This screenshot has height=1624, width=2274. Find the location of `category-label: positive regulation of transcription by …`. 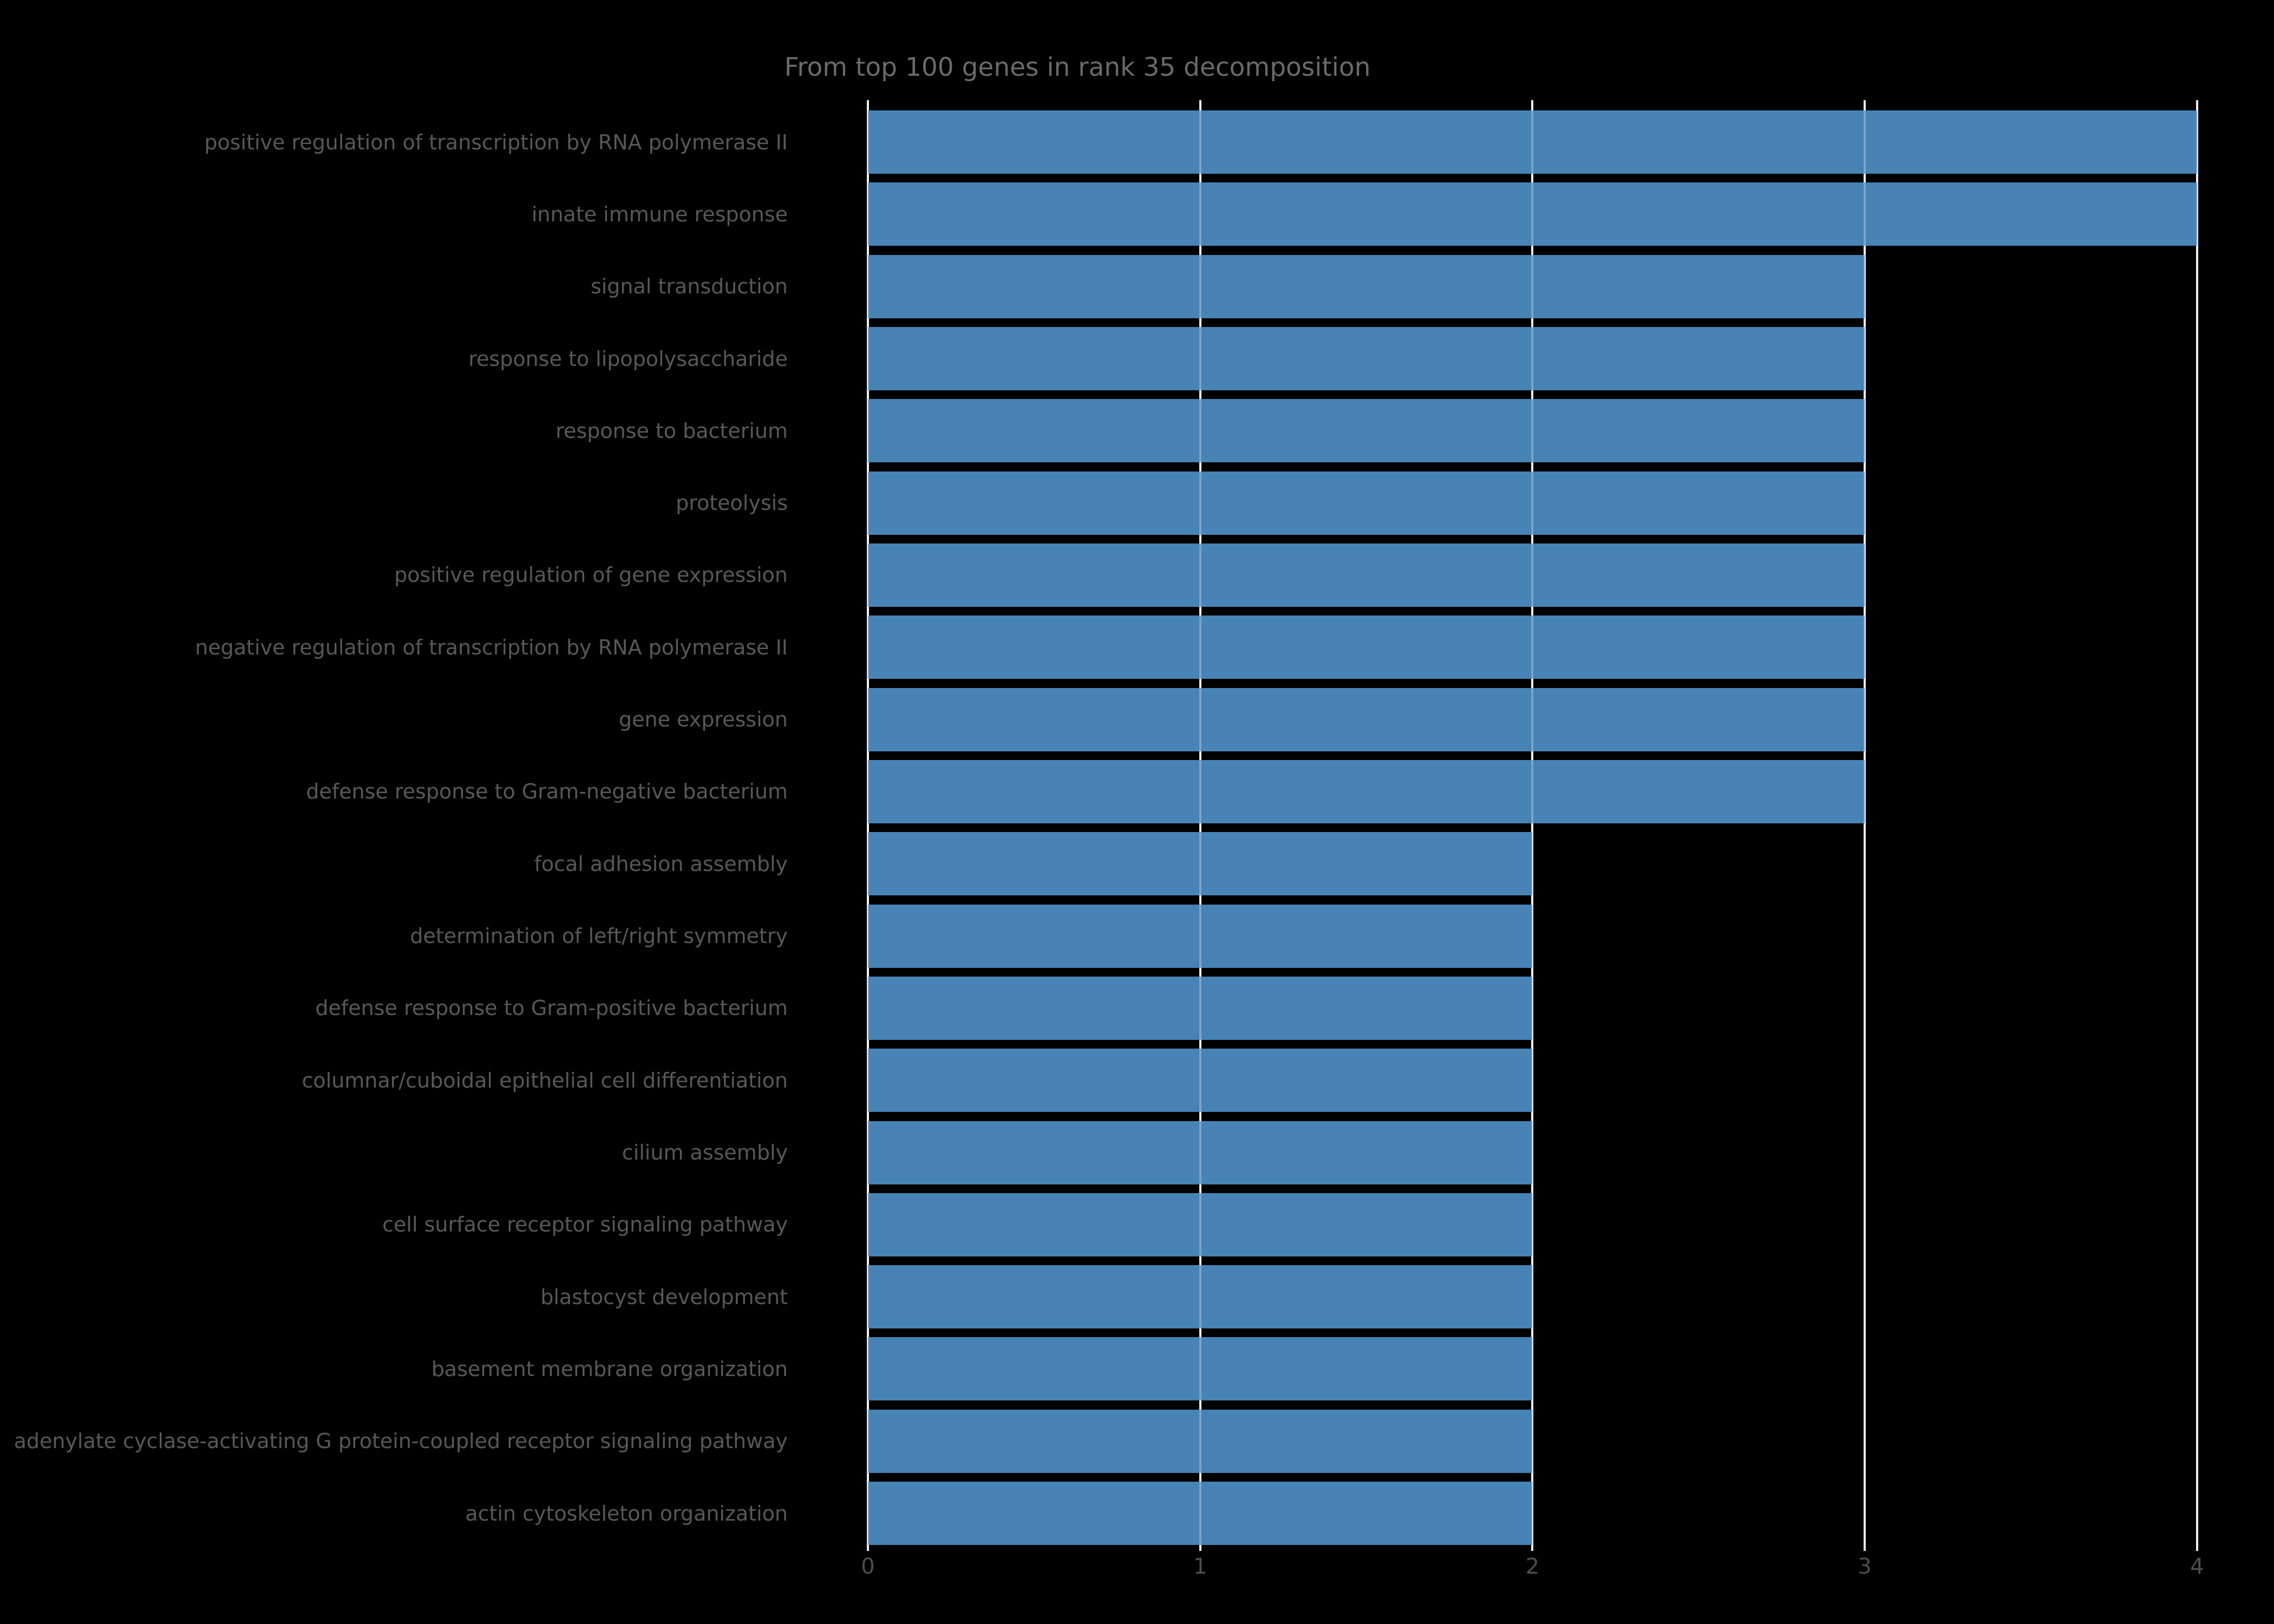

category-label: positive regulation of transcription by … is located at coordinates (496, 142).